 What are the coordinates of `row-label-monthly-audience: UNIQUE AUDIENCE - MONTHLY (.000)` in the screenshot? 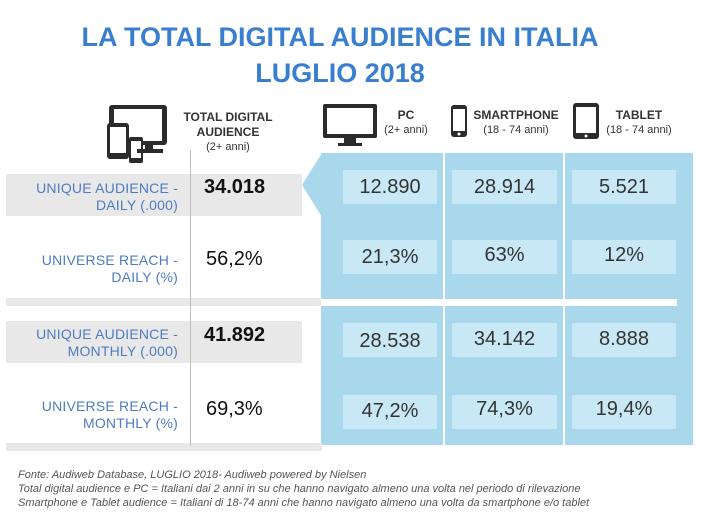 It's located at (93, 343).